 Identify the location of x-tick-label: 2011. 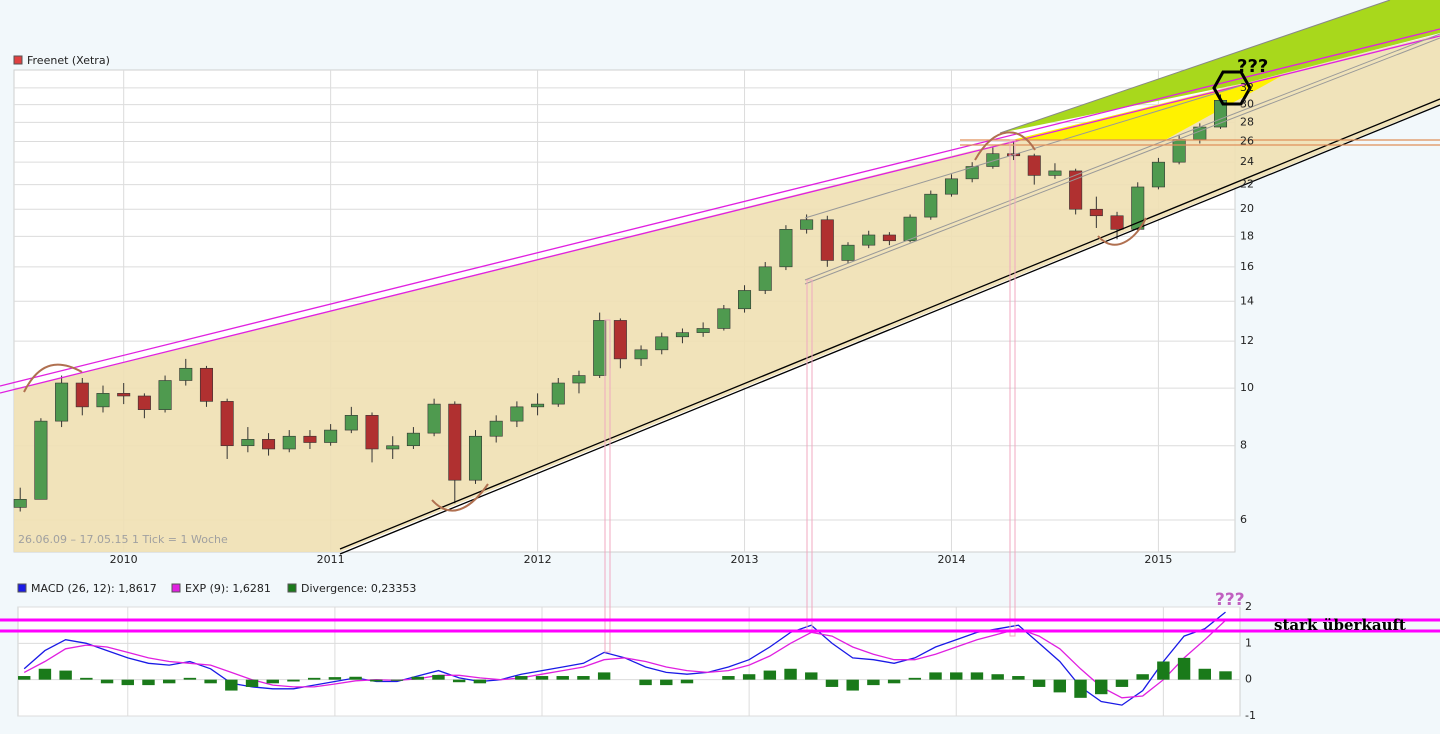
(331, 559).